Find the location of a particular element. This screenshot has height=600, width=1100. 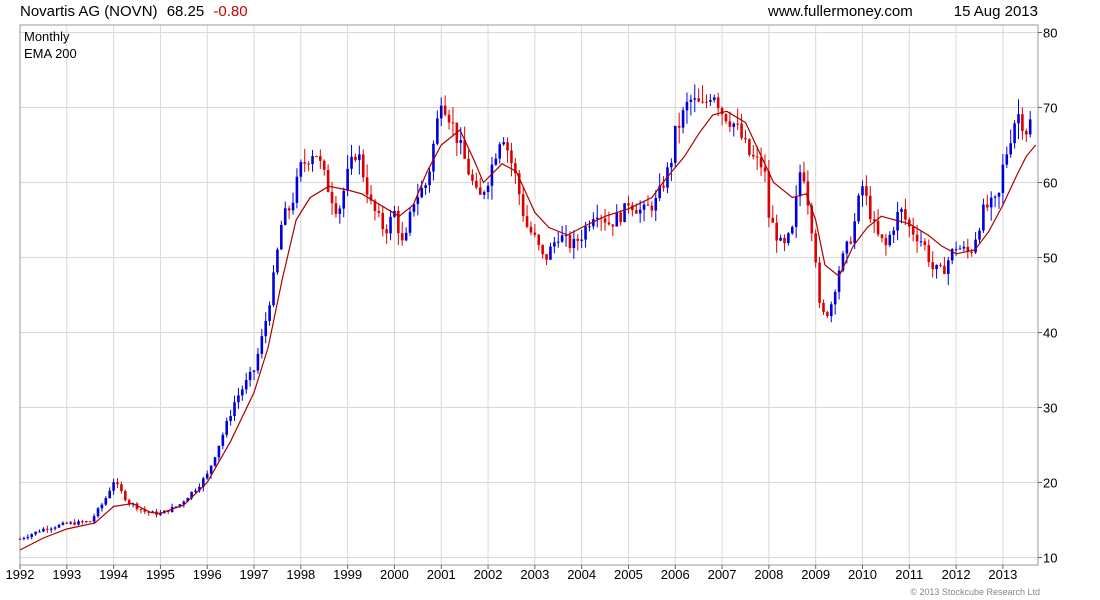

copyright: © 2013 Stockcube Research Ltd is located at coordinates (975, 592).